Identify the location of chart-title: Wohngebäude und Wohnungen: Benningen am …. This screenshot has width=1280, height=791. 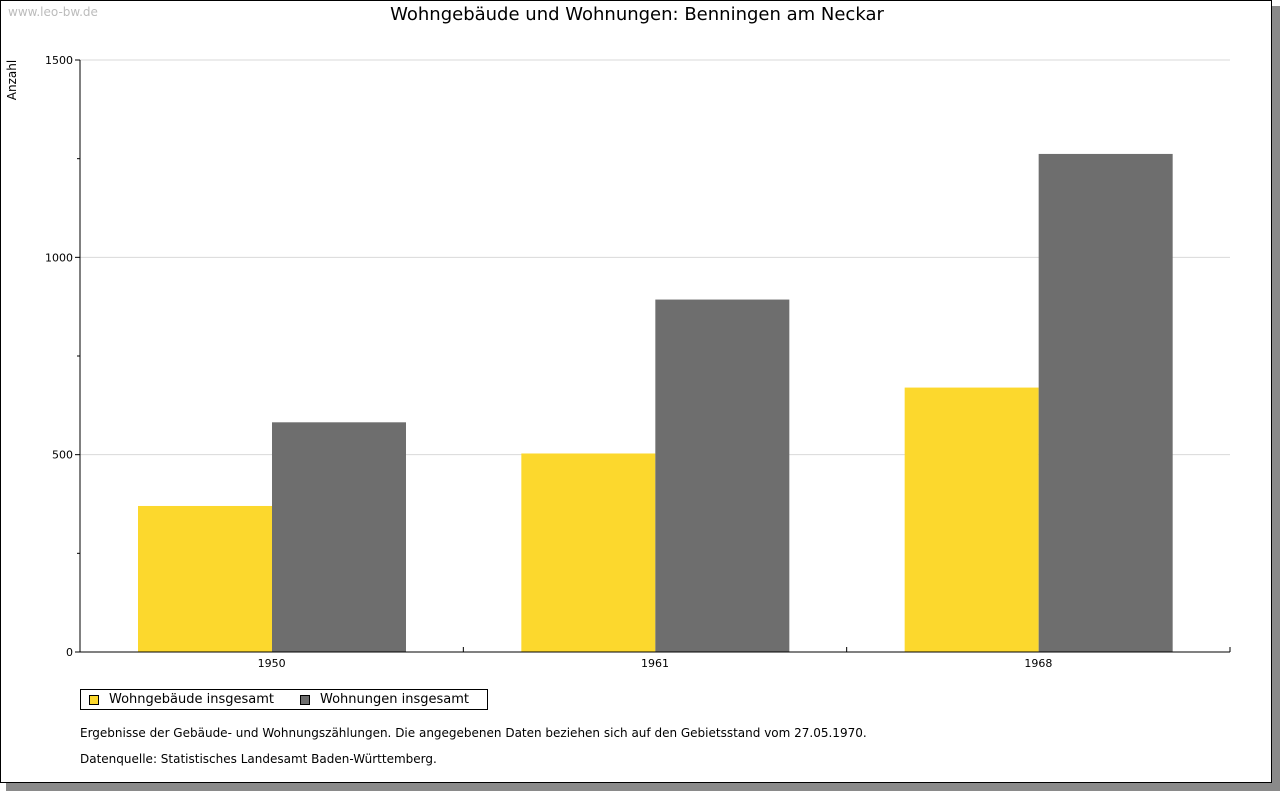
(637, 14).